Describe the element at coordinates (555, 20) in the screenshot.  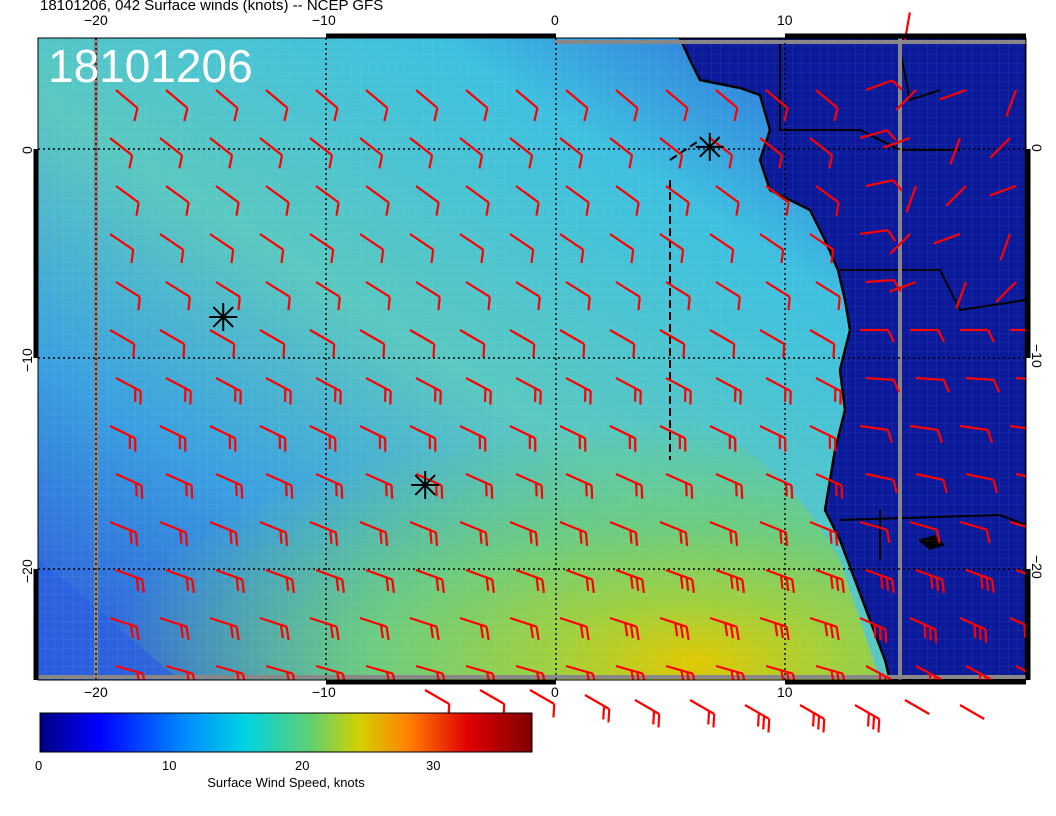
I see `lon-tick-top: 0` at that location.